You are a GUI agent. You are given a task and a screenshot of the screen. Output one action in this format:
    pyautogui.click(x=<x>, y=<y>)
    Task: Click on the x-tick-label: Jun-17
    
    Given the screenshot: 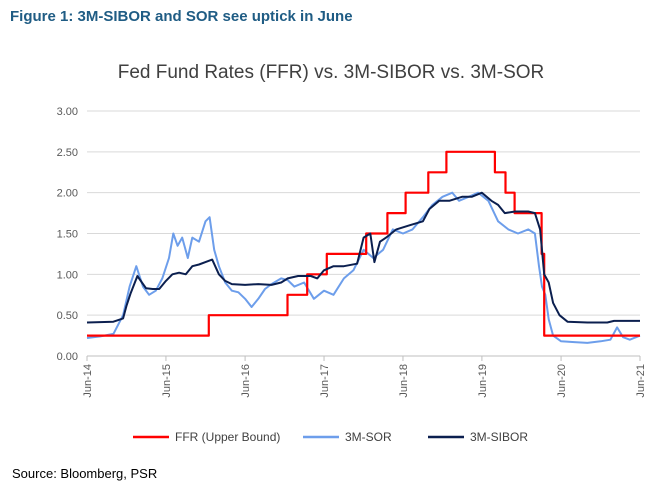 What is the action you would take?
    pyautogui.click(x=325, y=381)
    